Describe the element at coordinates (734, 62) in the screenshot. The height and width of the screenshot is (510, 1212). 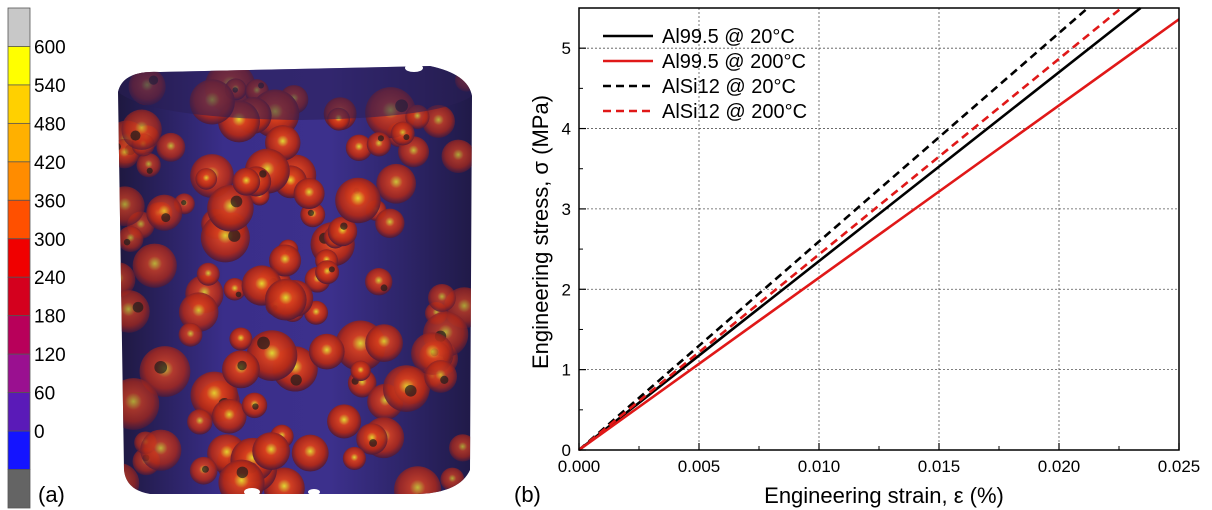
I see `legend-label: Al99.5 @ 200°C` at that location.